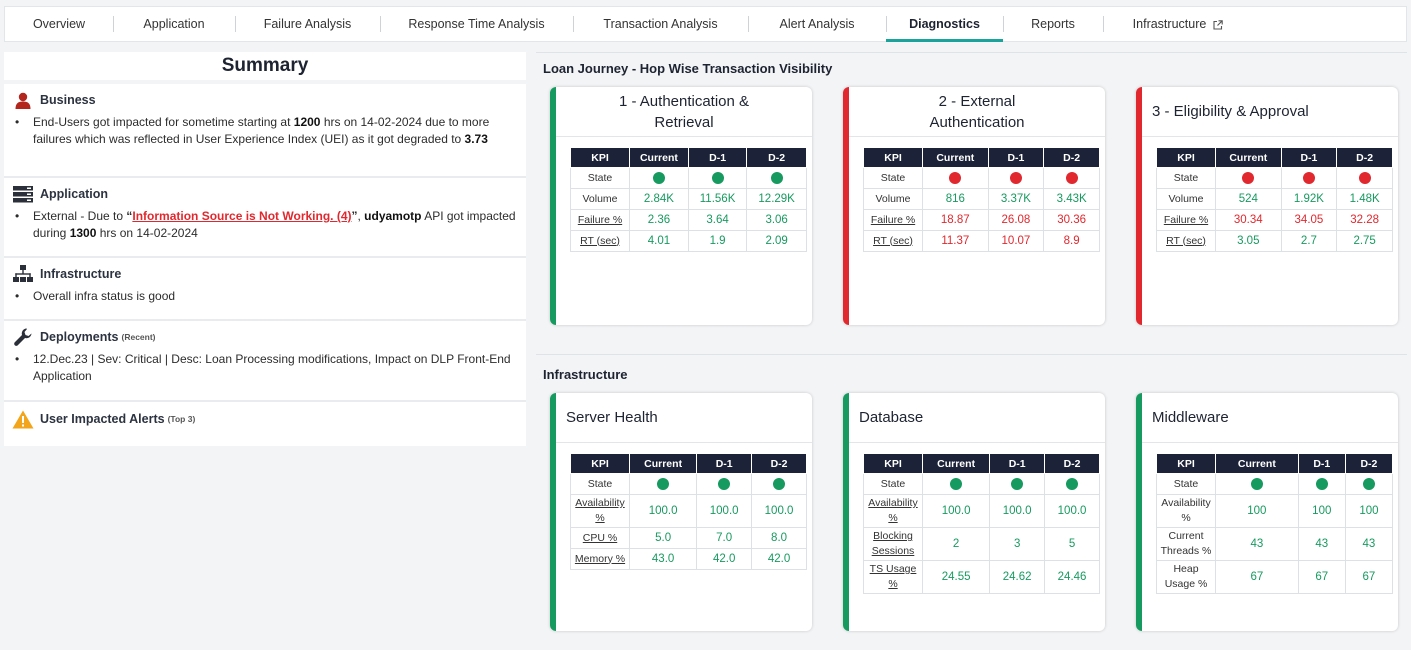  I want to click on value-cell: 42.0, so click(724, 559).